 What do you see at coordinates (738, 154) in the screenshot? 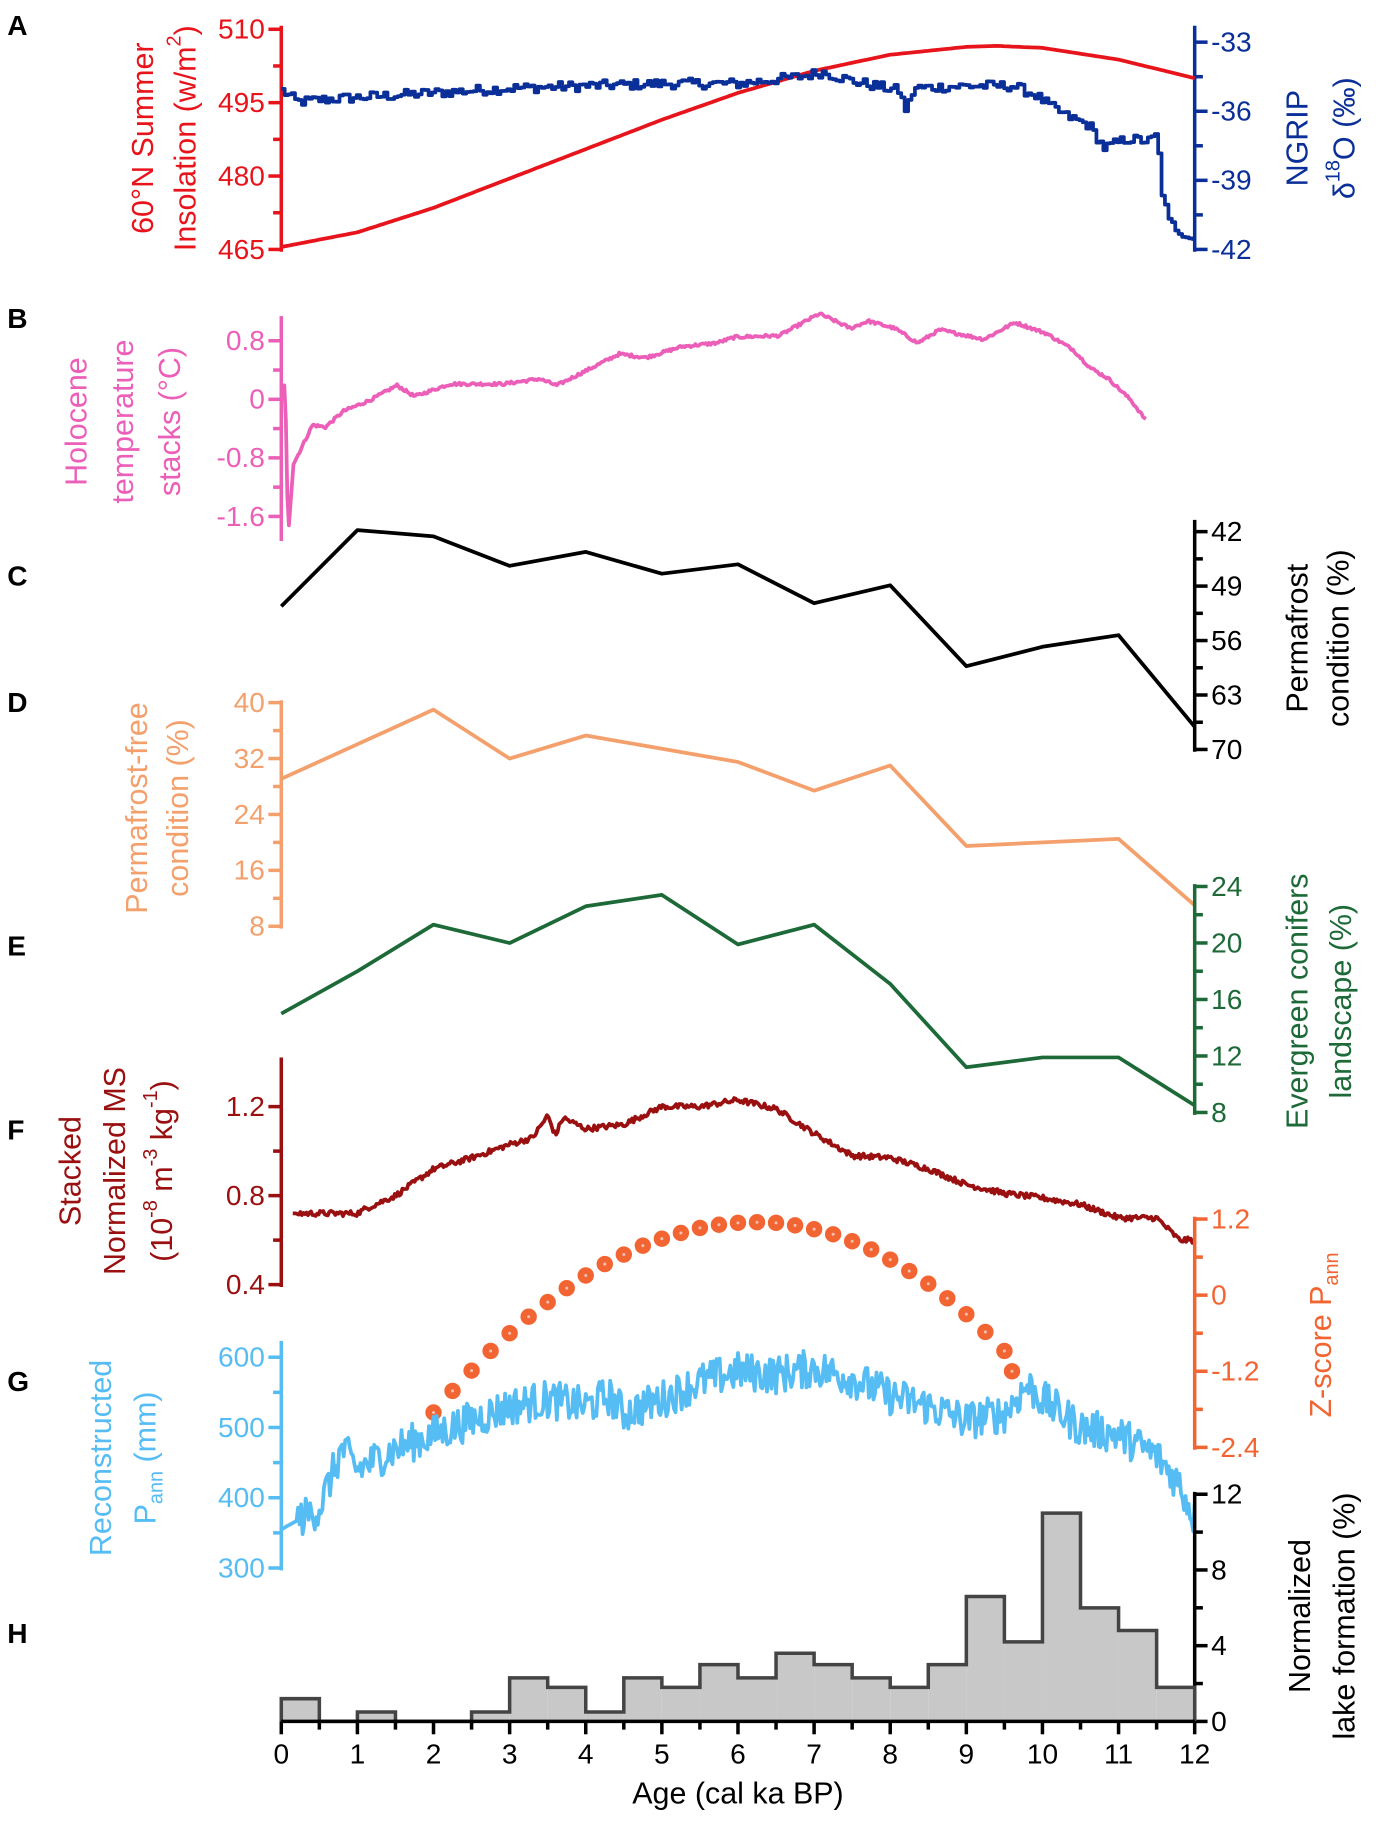
I see `series-ngrip-line` at bounding box center [738, 154].